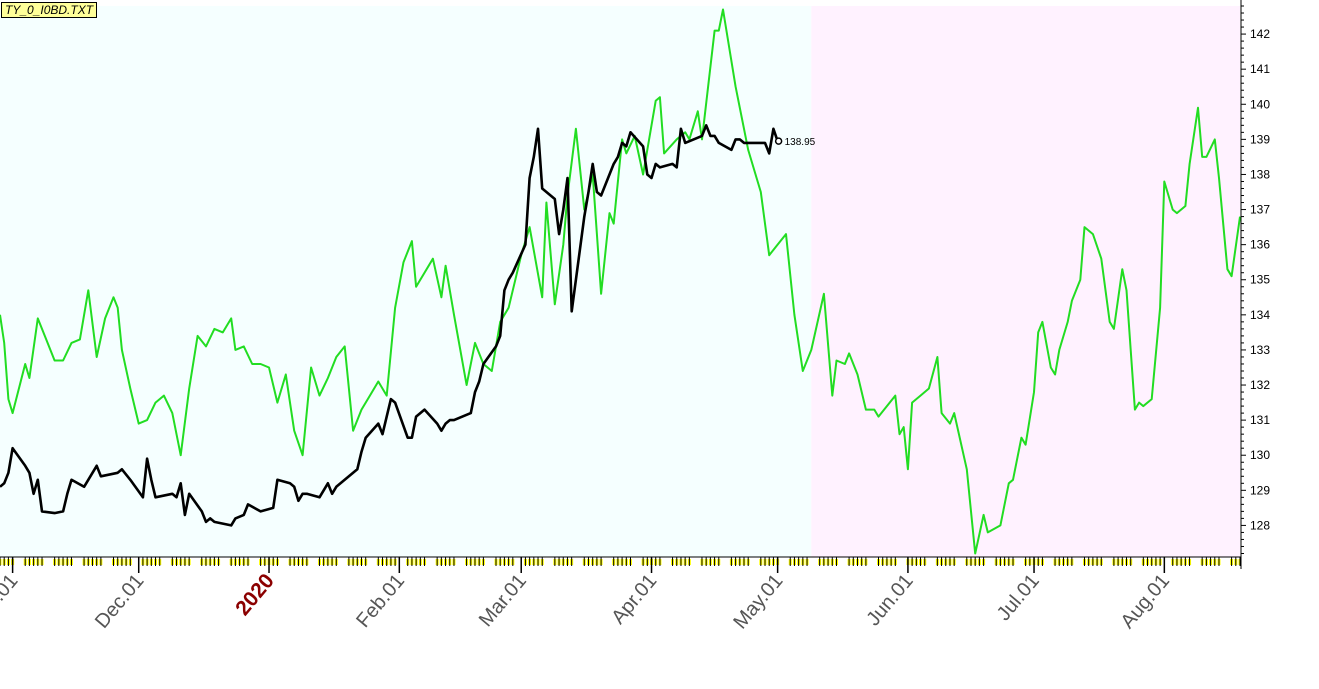 This screenshot has width=1319, height=689. What do you see at coordinates (1260, 245) in the screenshot?
I see `y-tick-label: 136` at bounding box center [1260, 245].